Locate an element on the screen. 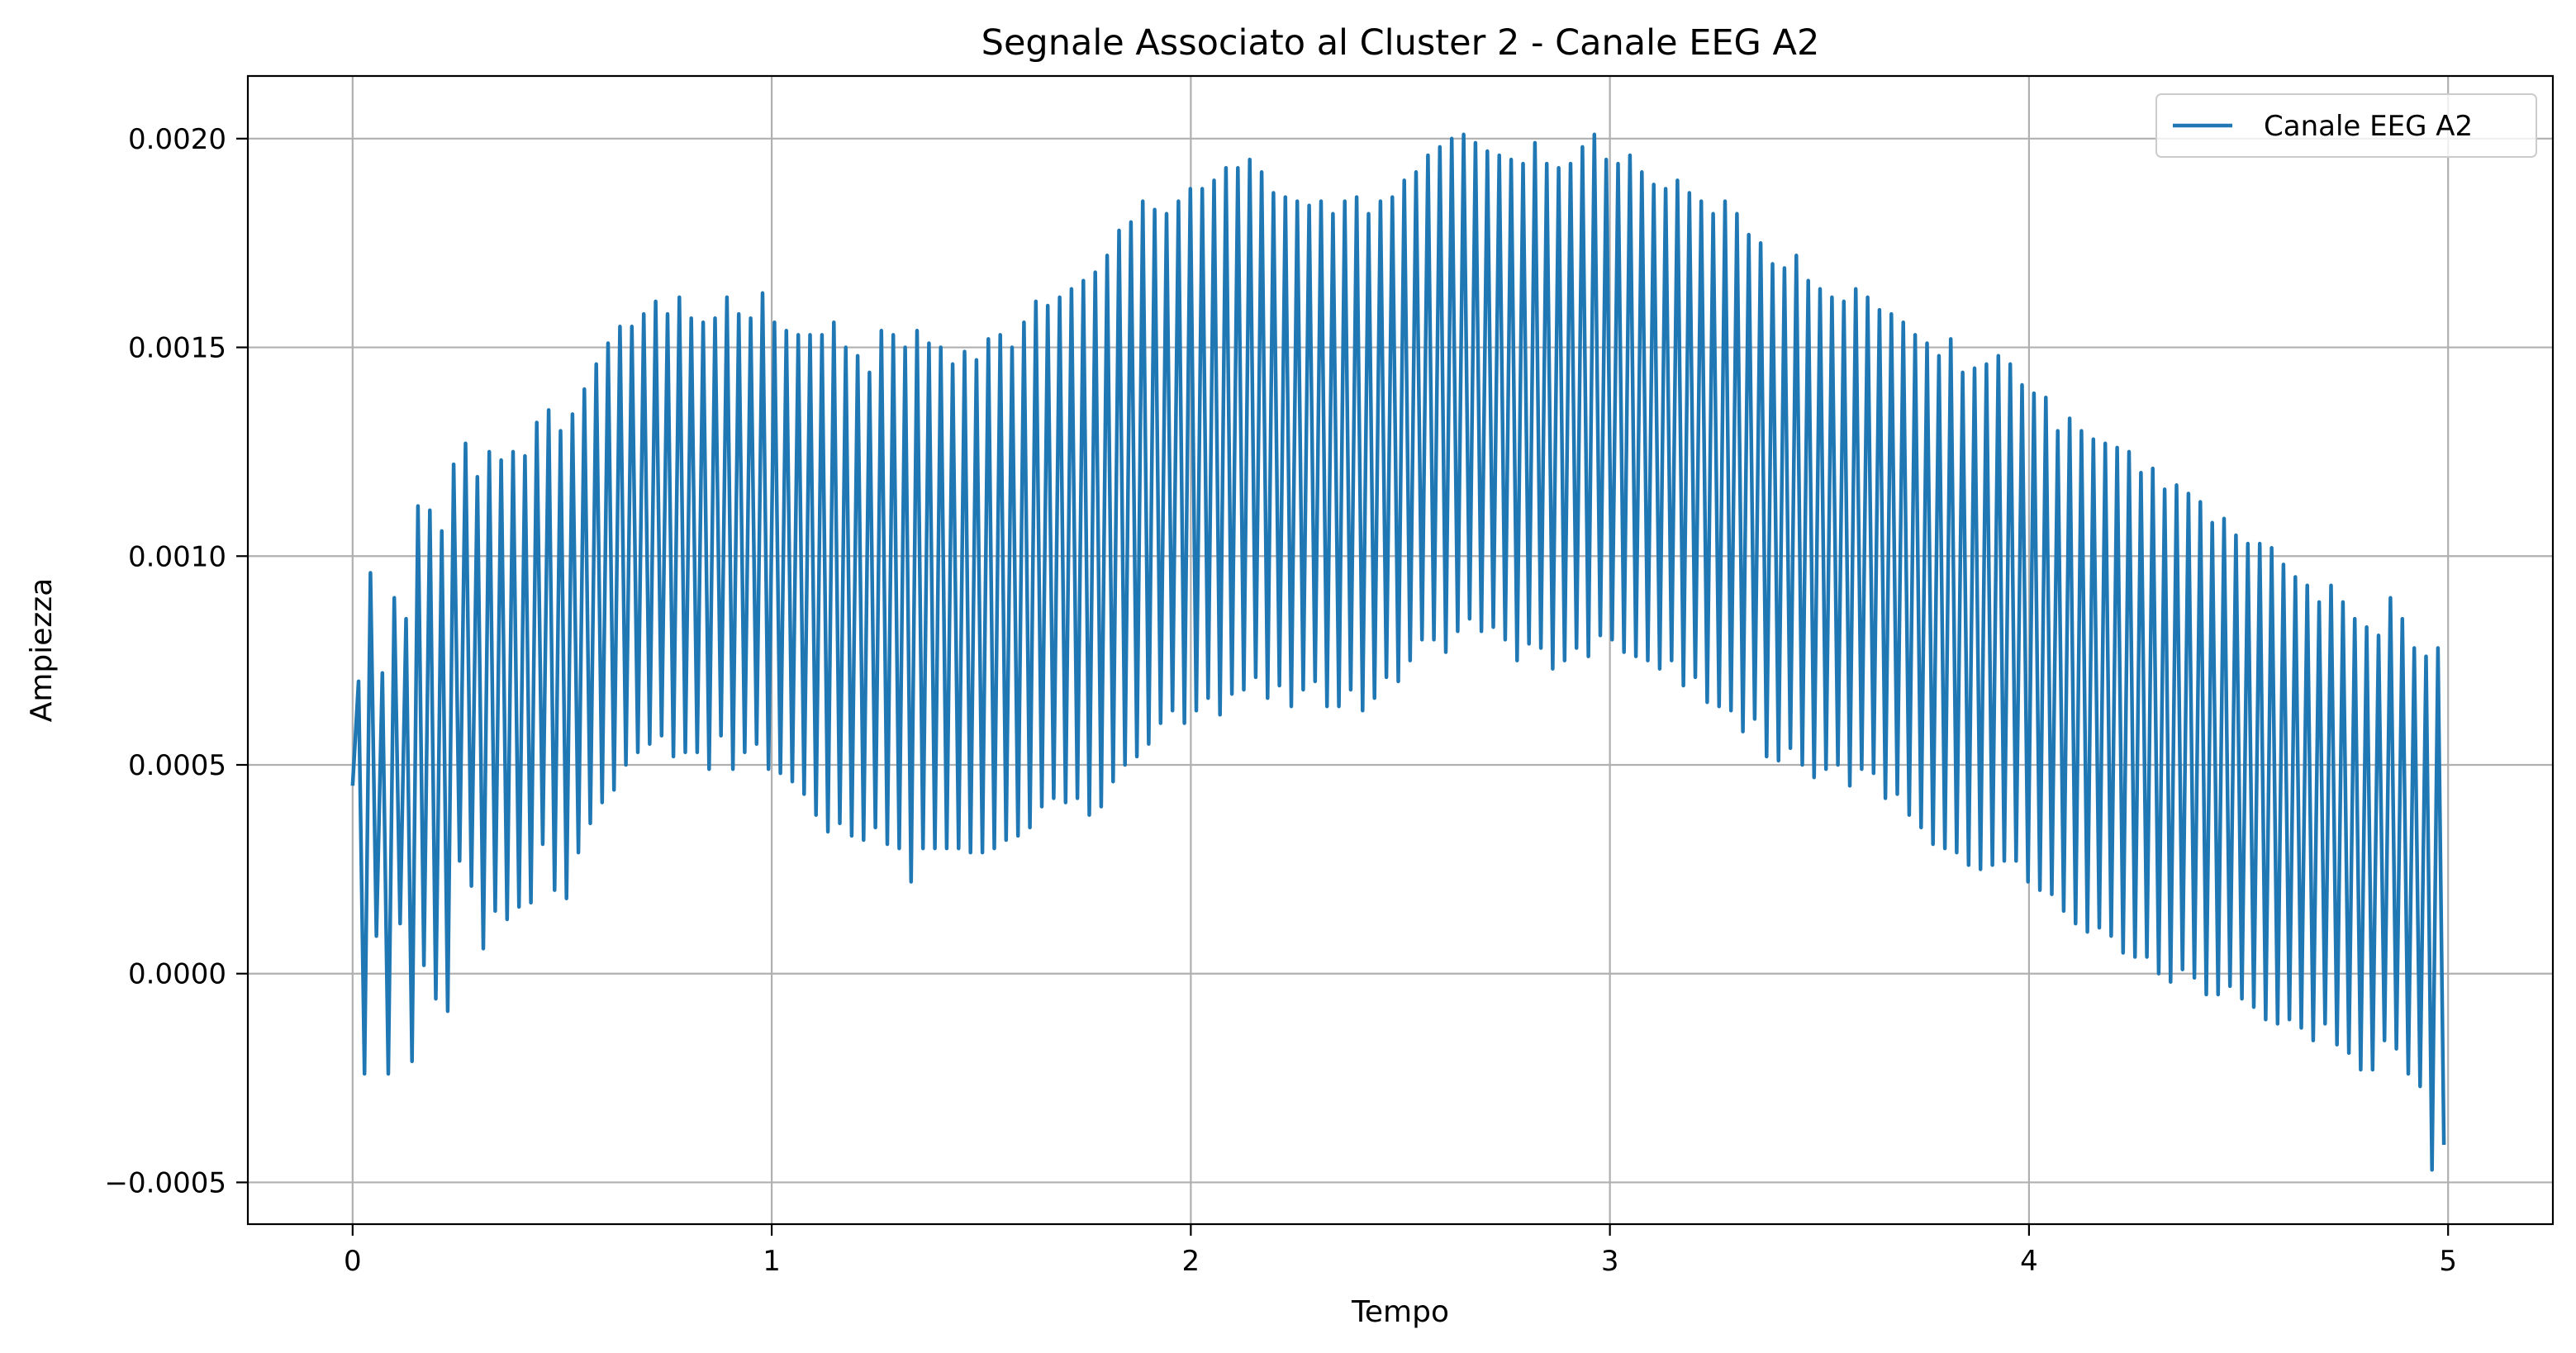 The image size is (2576, 1353). legend: Canale EEG A2 is located at coordinates (2346, 125).